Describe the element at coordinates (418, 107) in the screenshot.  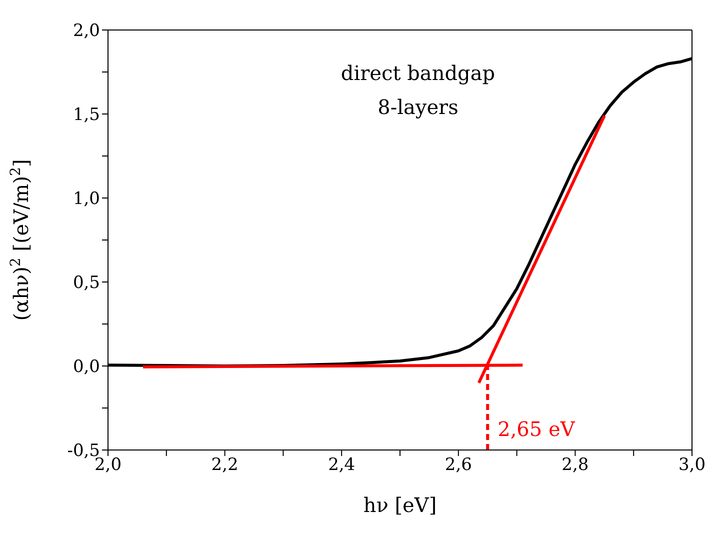
I see `annotation: 8-layers` at that location.